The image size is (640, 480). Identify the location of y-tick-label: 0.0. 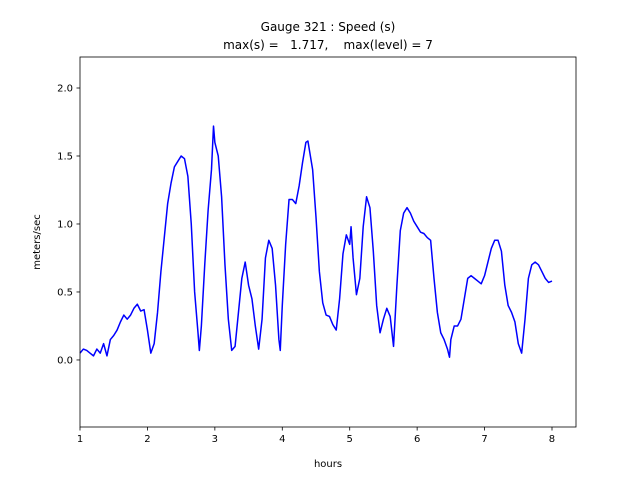
(65, 360).